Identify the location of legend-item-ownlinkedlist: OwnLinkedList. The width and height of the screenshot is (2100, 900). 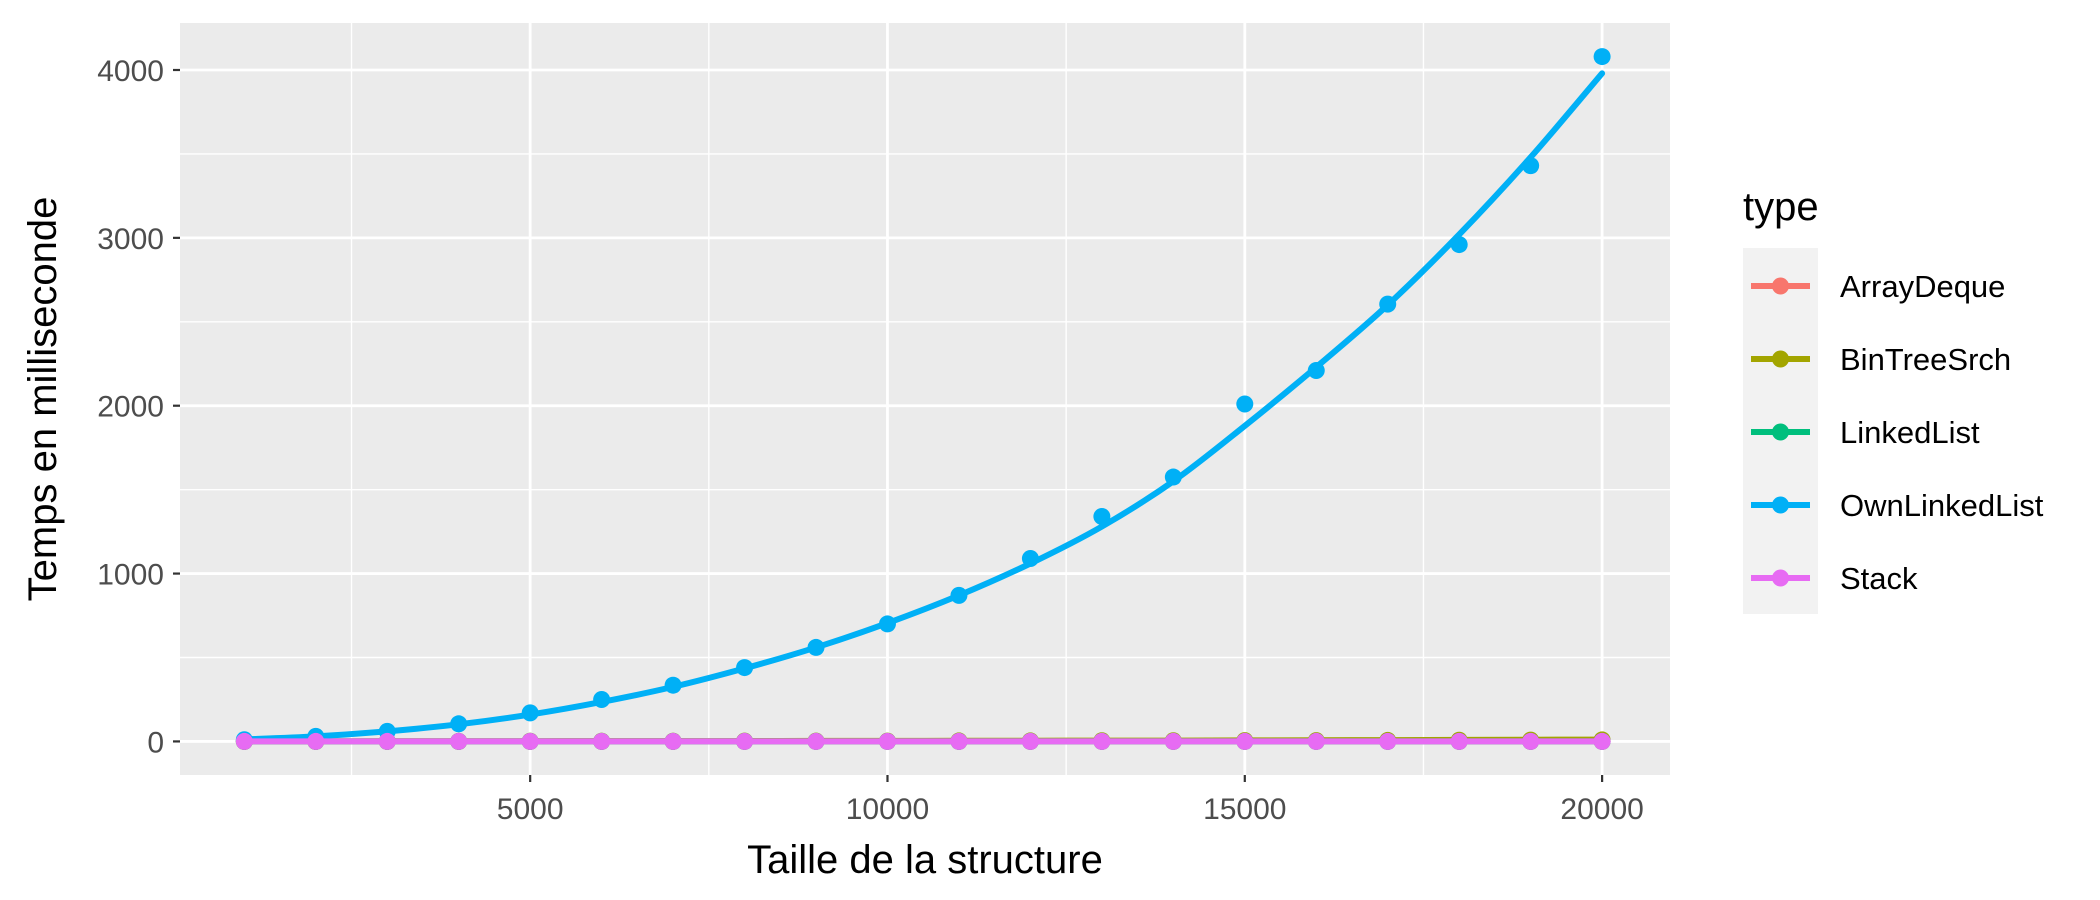
(1897, 505).